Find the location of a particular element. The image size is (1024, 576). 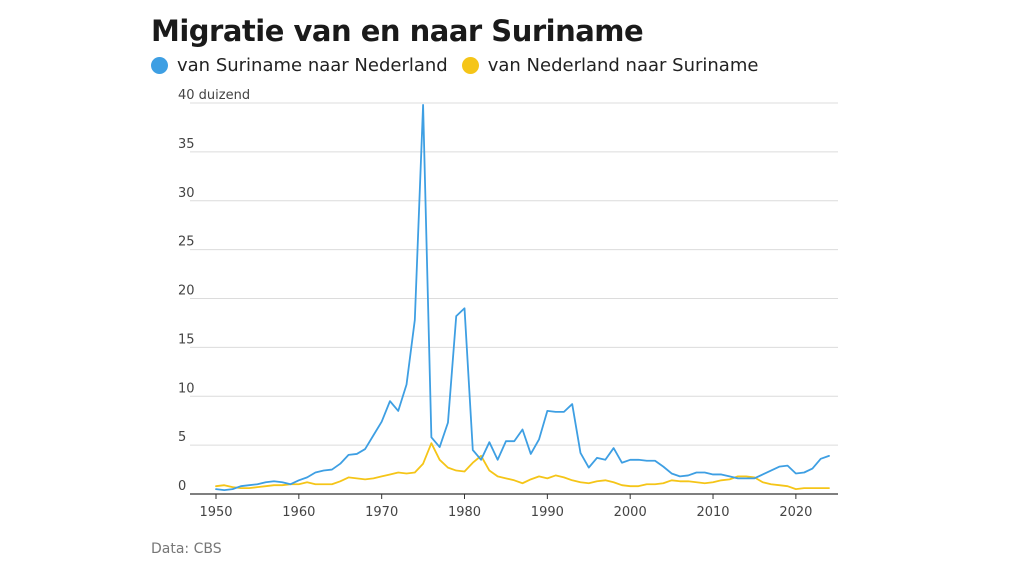

y-tick-label-15: 15 is located at coordinates (186, 339).